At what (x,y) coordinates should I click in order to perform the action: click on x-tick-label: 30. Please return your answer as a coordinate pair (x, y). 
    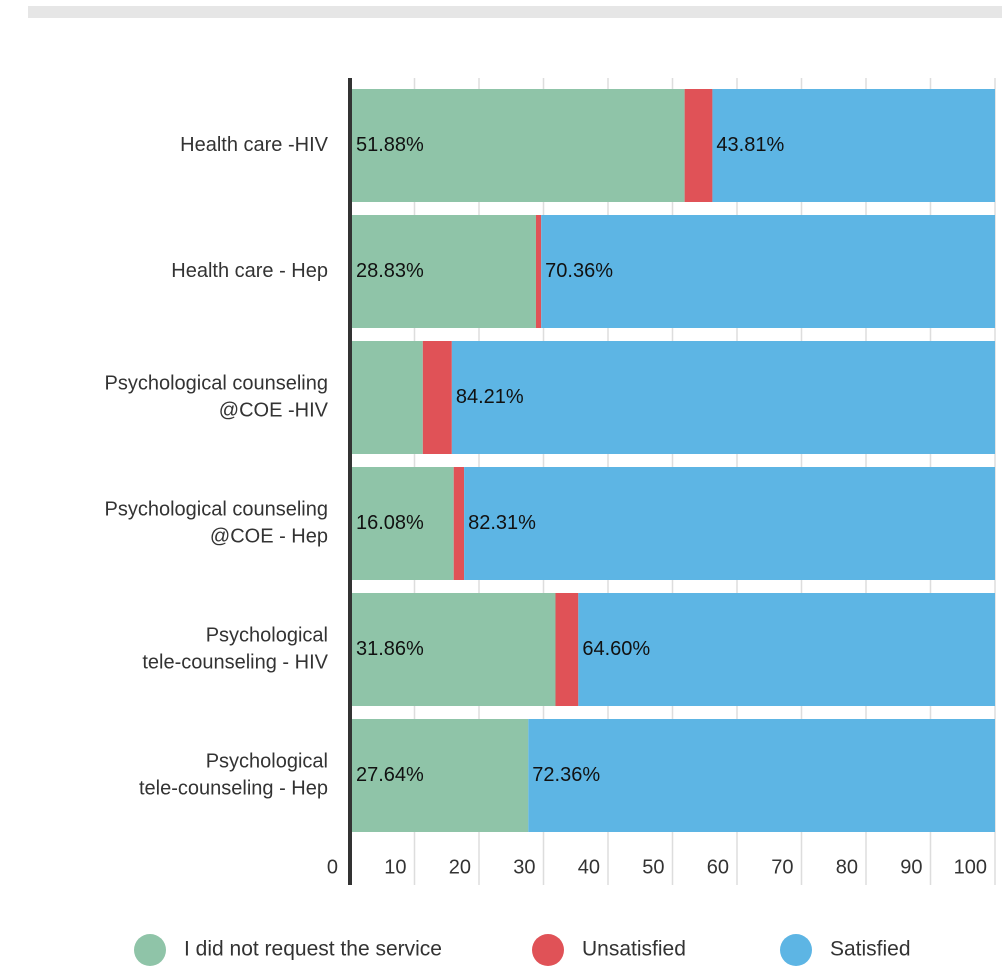
    Looking at the image, I should click on (524, 867).